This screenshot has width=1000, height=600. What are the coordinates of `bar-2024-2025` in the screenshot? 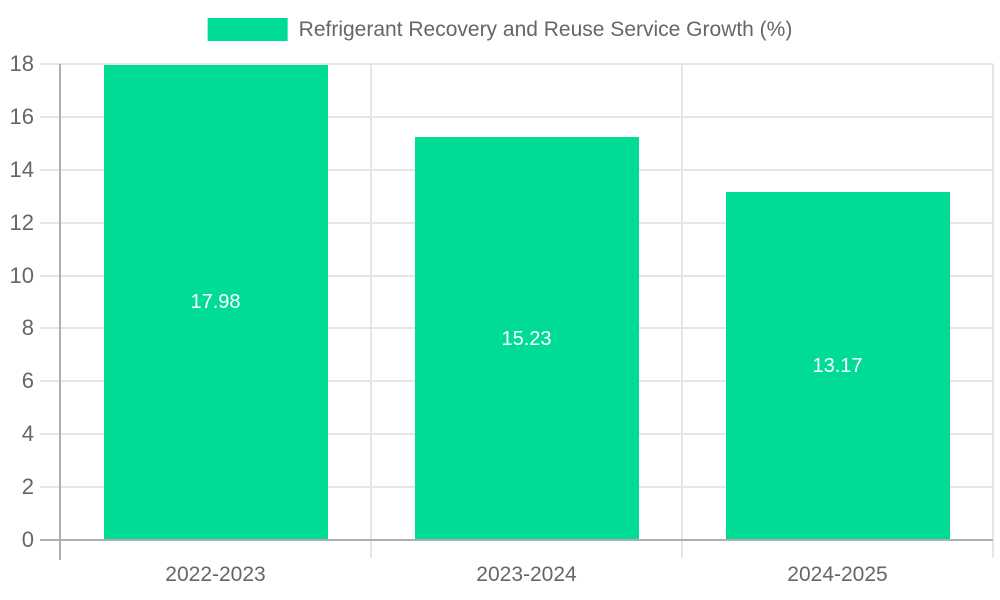 It's located at (837, 365).